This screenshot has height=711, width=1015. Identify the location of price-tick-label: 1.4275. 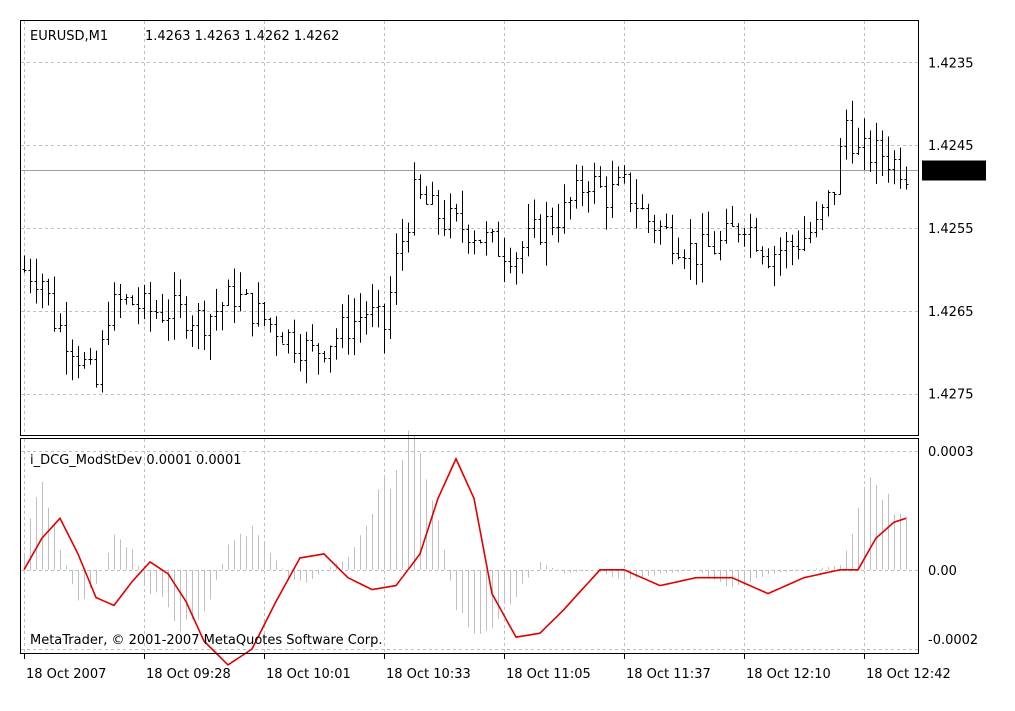
(951, 395).